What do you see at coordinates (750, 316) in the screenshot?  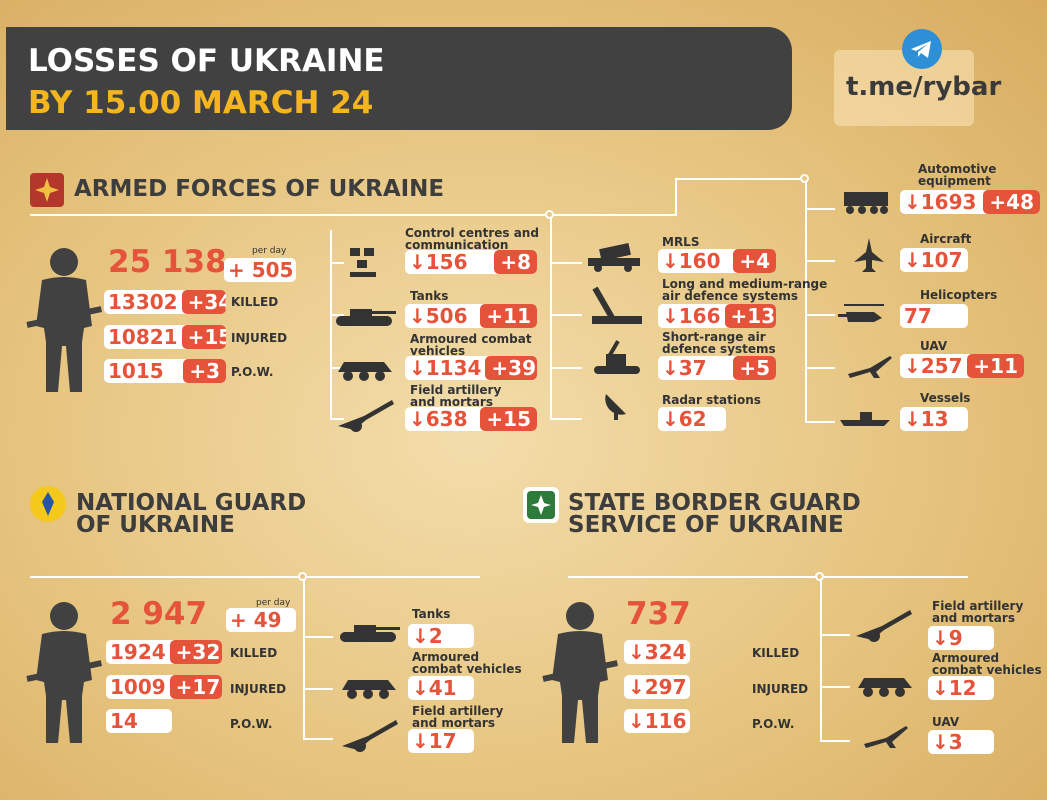 I see `afu-lmad-delta: +13` at bounding box center [750, 316].